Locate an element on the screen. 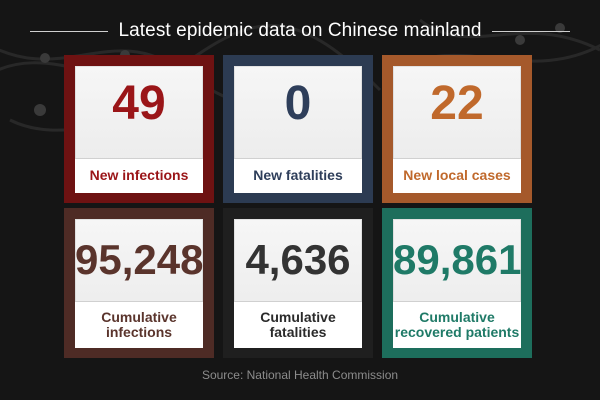  card-label-line: New infections is located at coordinates (139, 175).